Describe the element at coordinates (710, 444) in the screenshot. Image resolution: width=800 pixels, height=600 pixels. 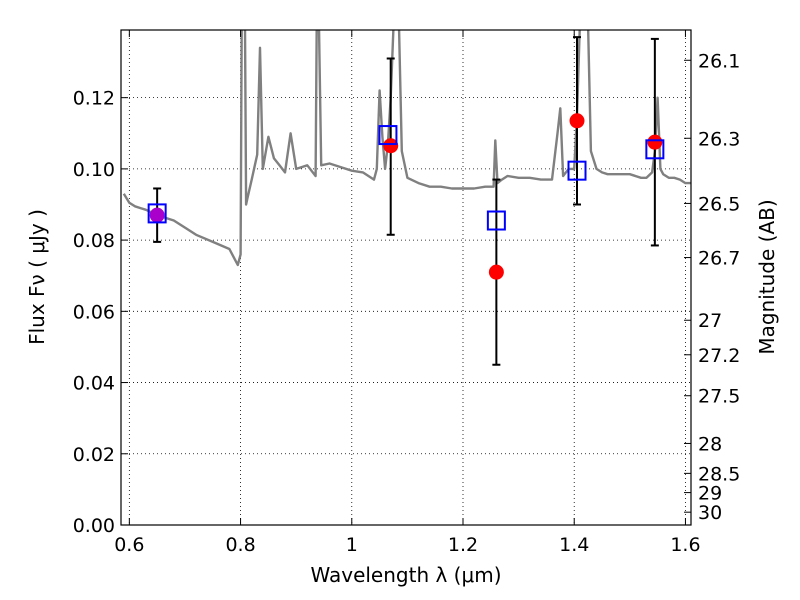
I see `magnitude-tick-label: 28` at that location.